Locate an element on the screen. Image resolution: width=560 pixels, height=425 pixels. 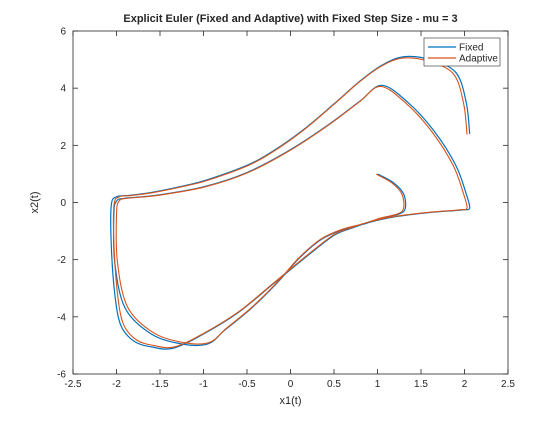
y-tick-label: 4 is located at coordinates (63, 89).